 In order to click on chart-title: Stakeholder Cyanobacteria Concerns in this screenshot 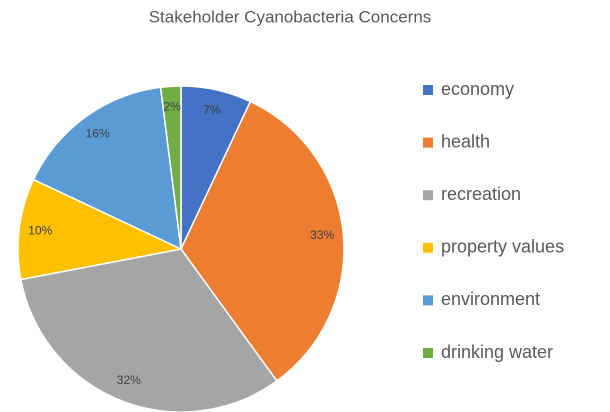, I will do `click(290, 16)`.